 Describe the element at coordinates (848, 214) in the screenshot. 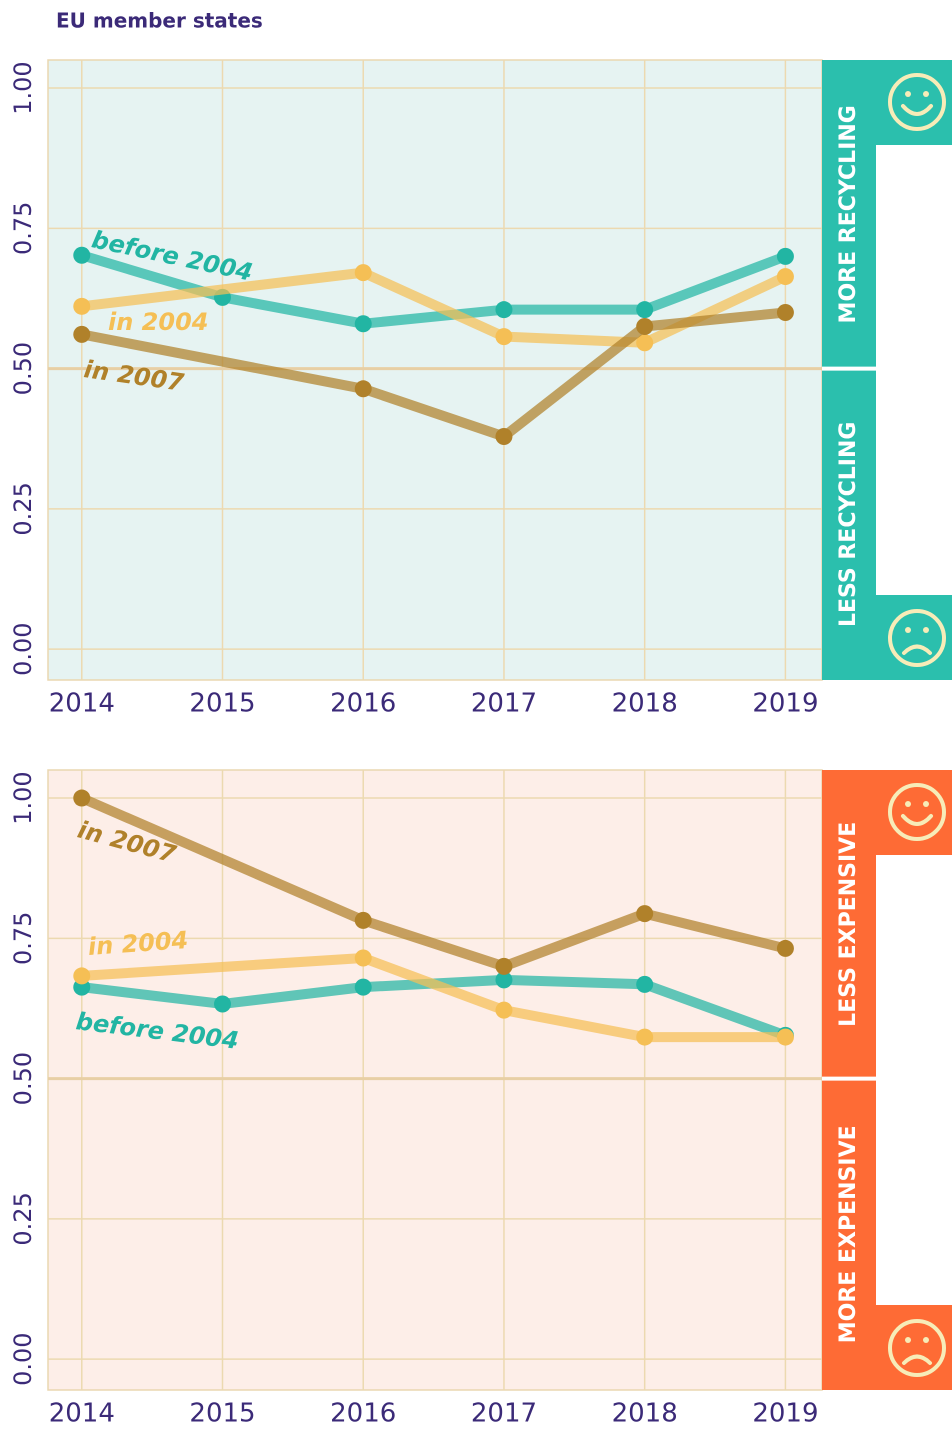

I see `band-label: MORE RECYCLING` at that location.